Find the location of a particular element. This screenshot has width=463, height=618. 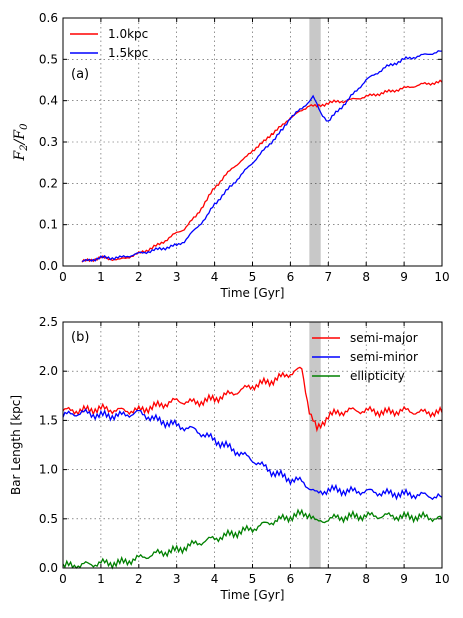

y-tick-label: 1.5 is located at coordinates (48, 420).